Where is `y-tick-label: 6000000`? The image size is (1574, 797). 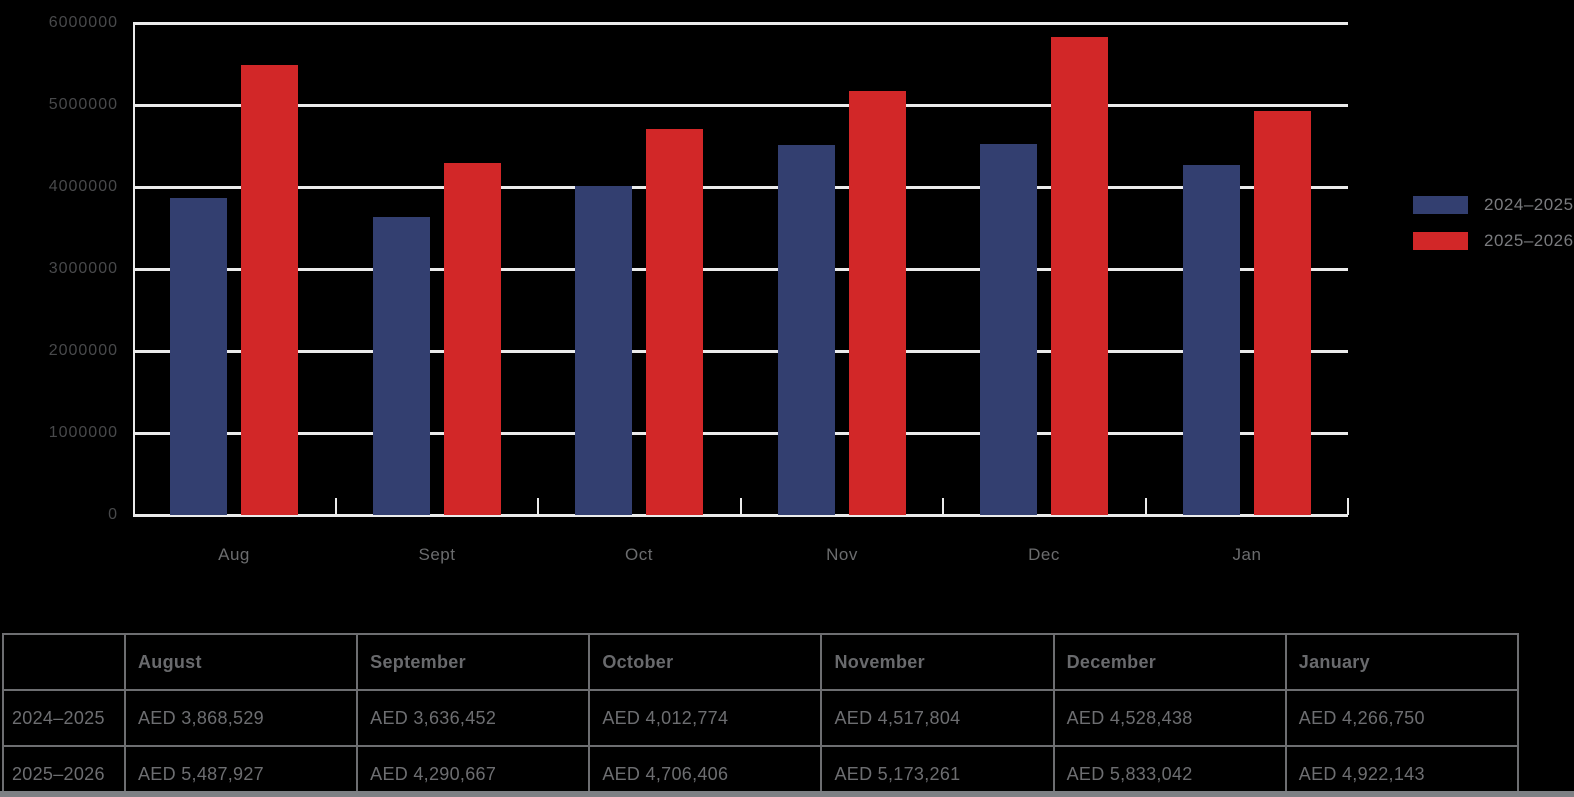
y-tick-label: 6000000 is located at coordinates (83, 22).